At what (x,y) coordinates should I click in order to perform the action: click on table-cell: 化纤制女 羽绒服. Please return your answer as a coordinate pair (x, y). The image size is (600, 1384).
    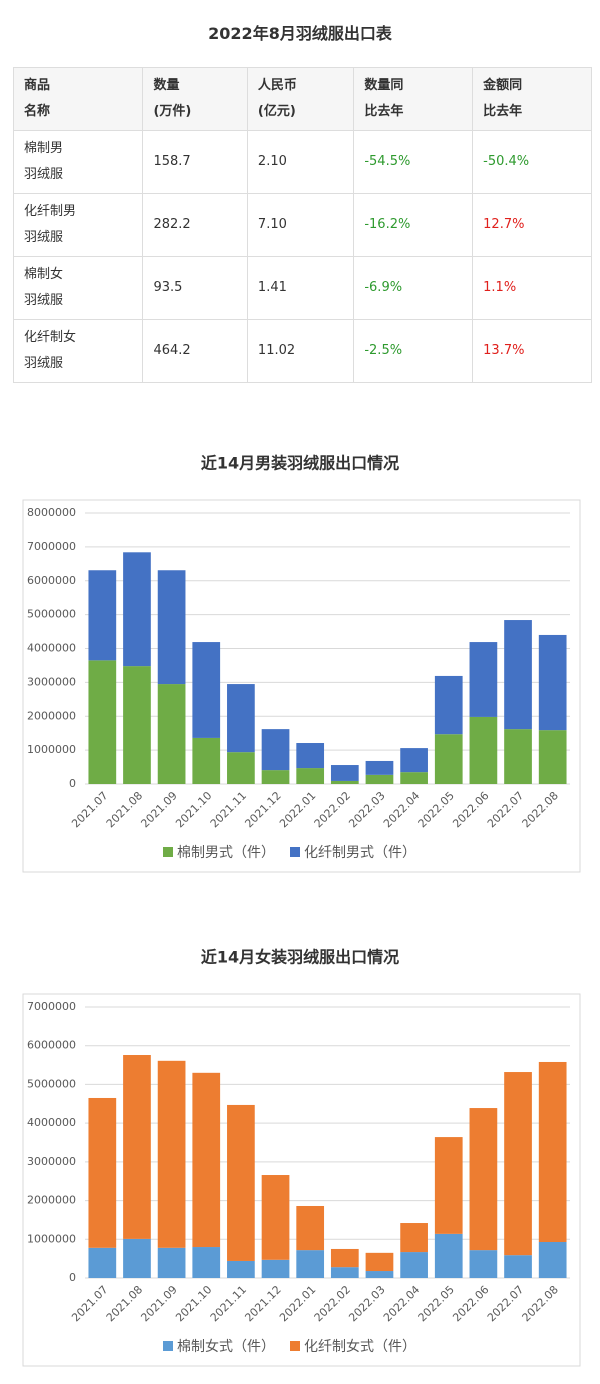
    Looking at the image, I should click on (78, 351).